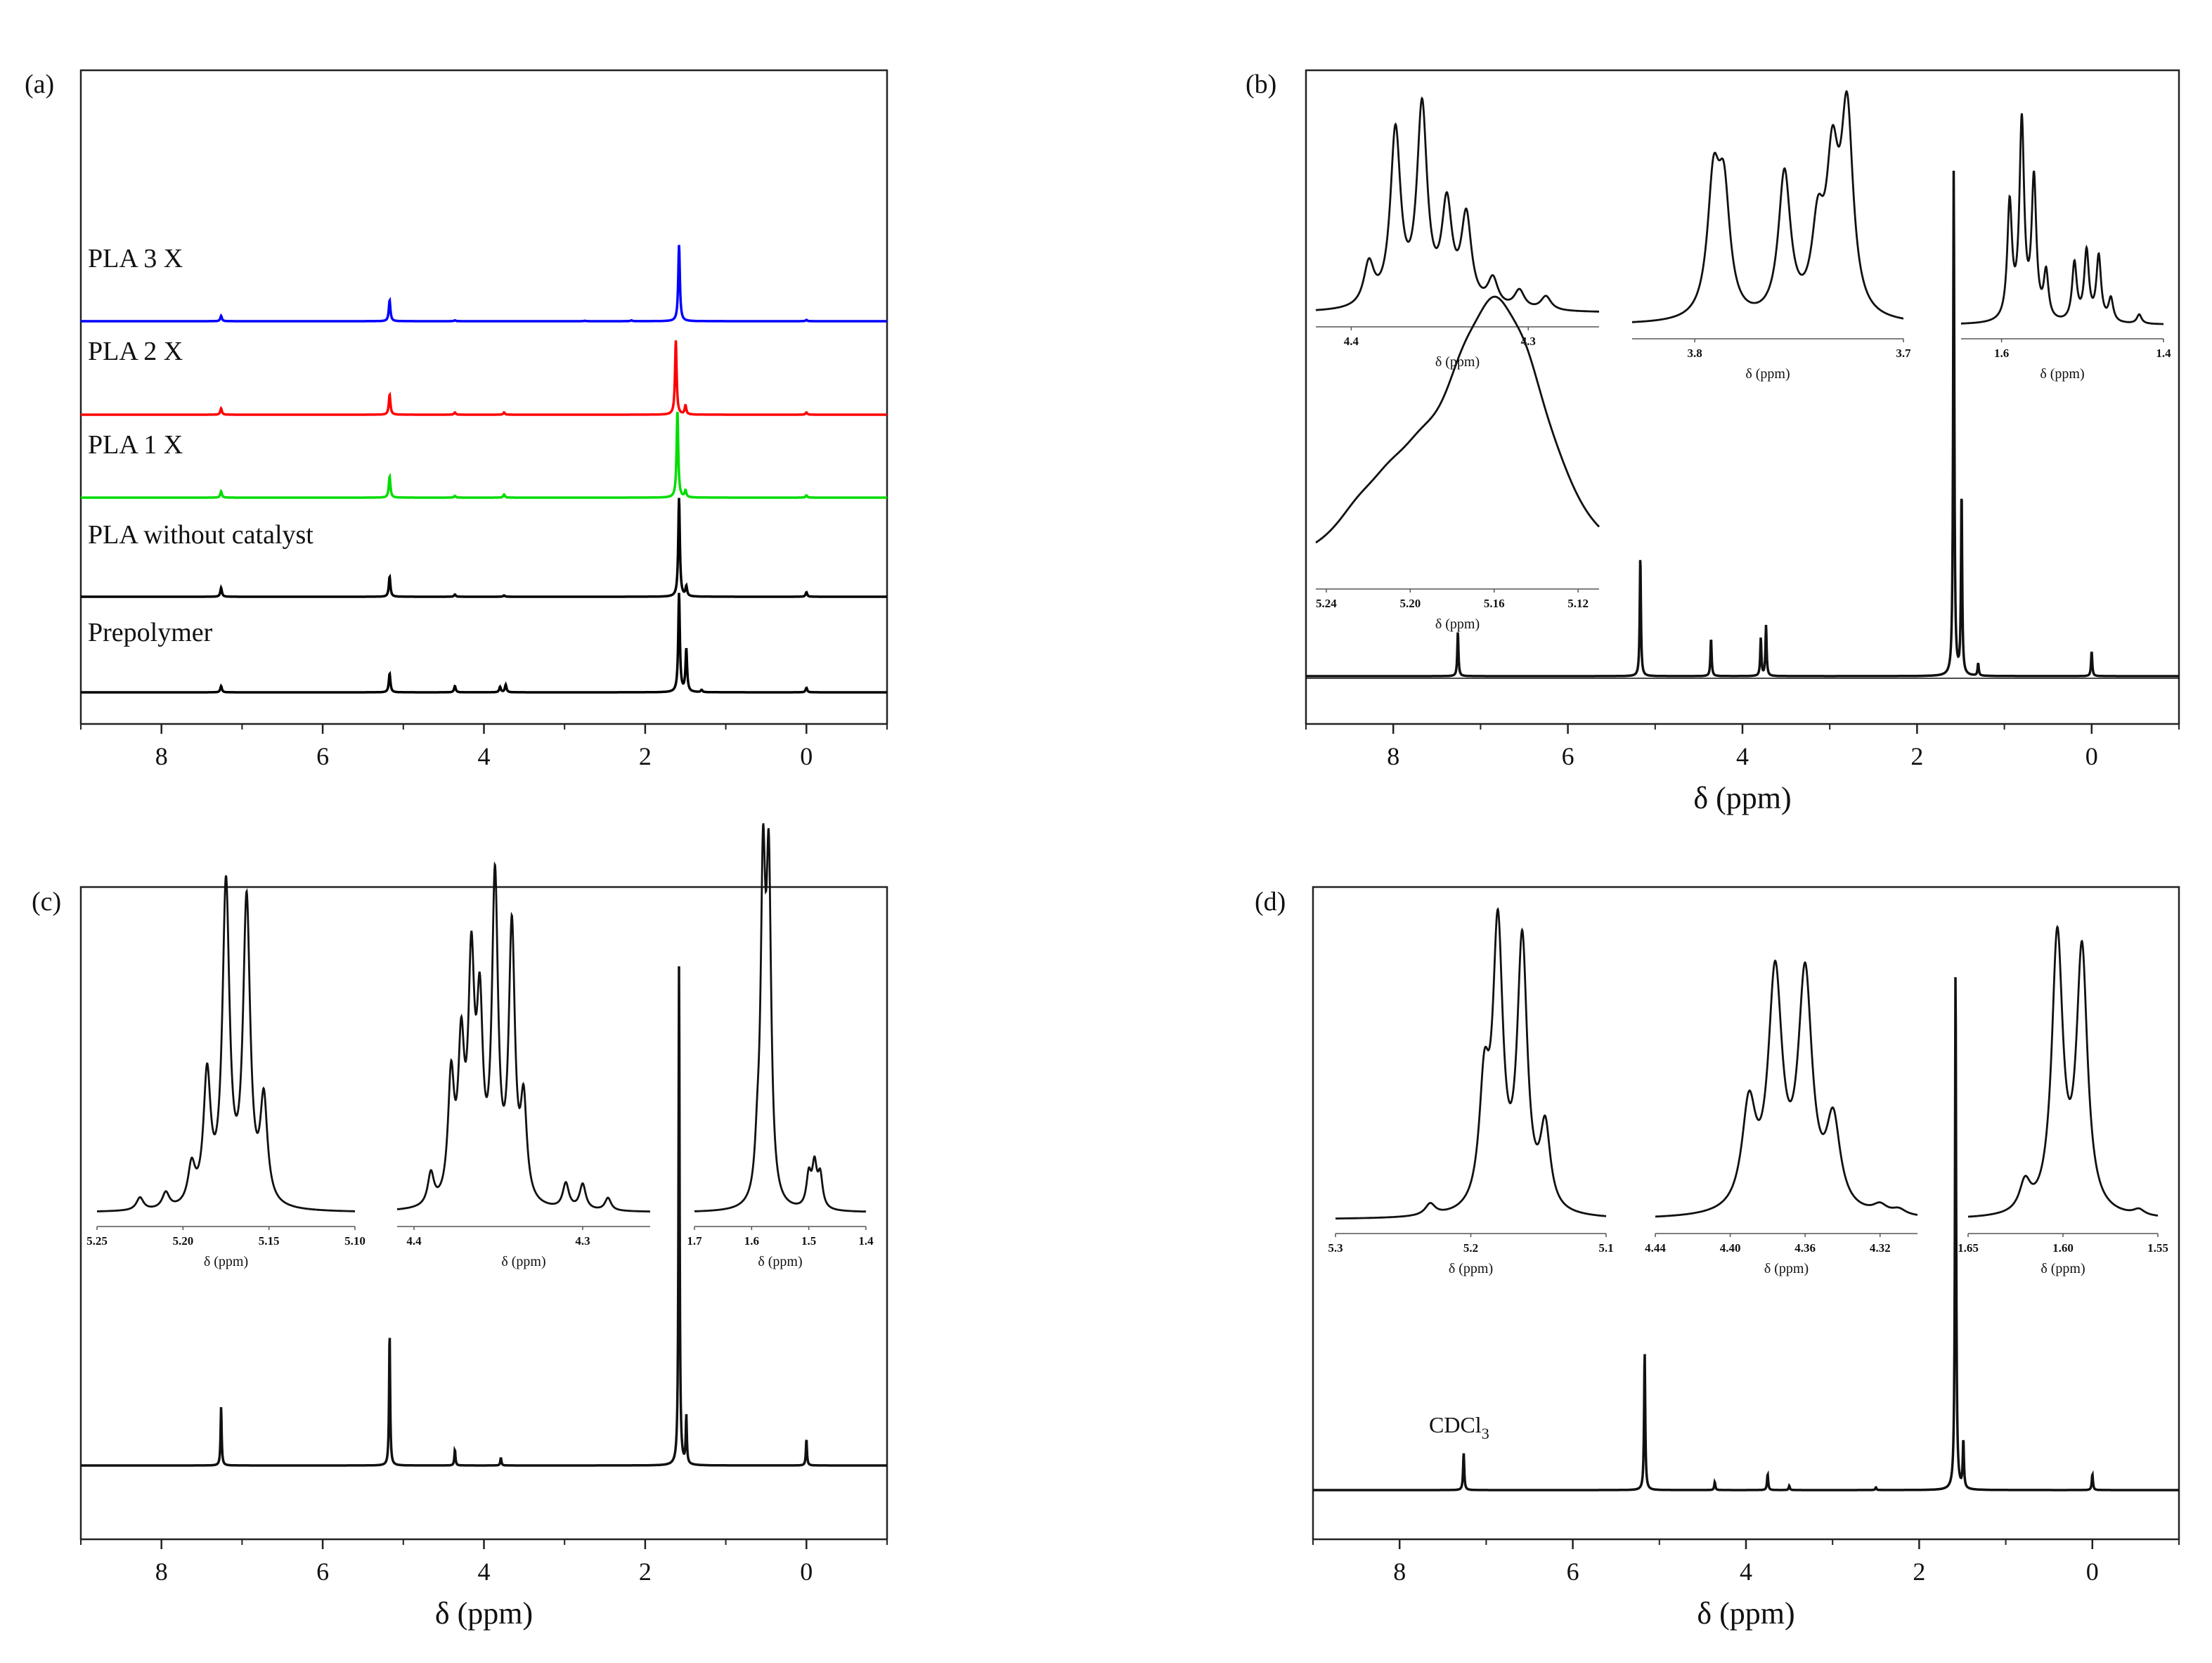  What do you see at coordinates (1495, 603) in the screenshot?
I see `inset-tick-label: 5.16` at bounding box center [1495, 603].